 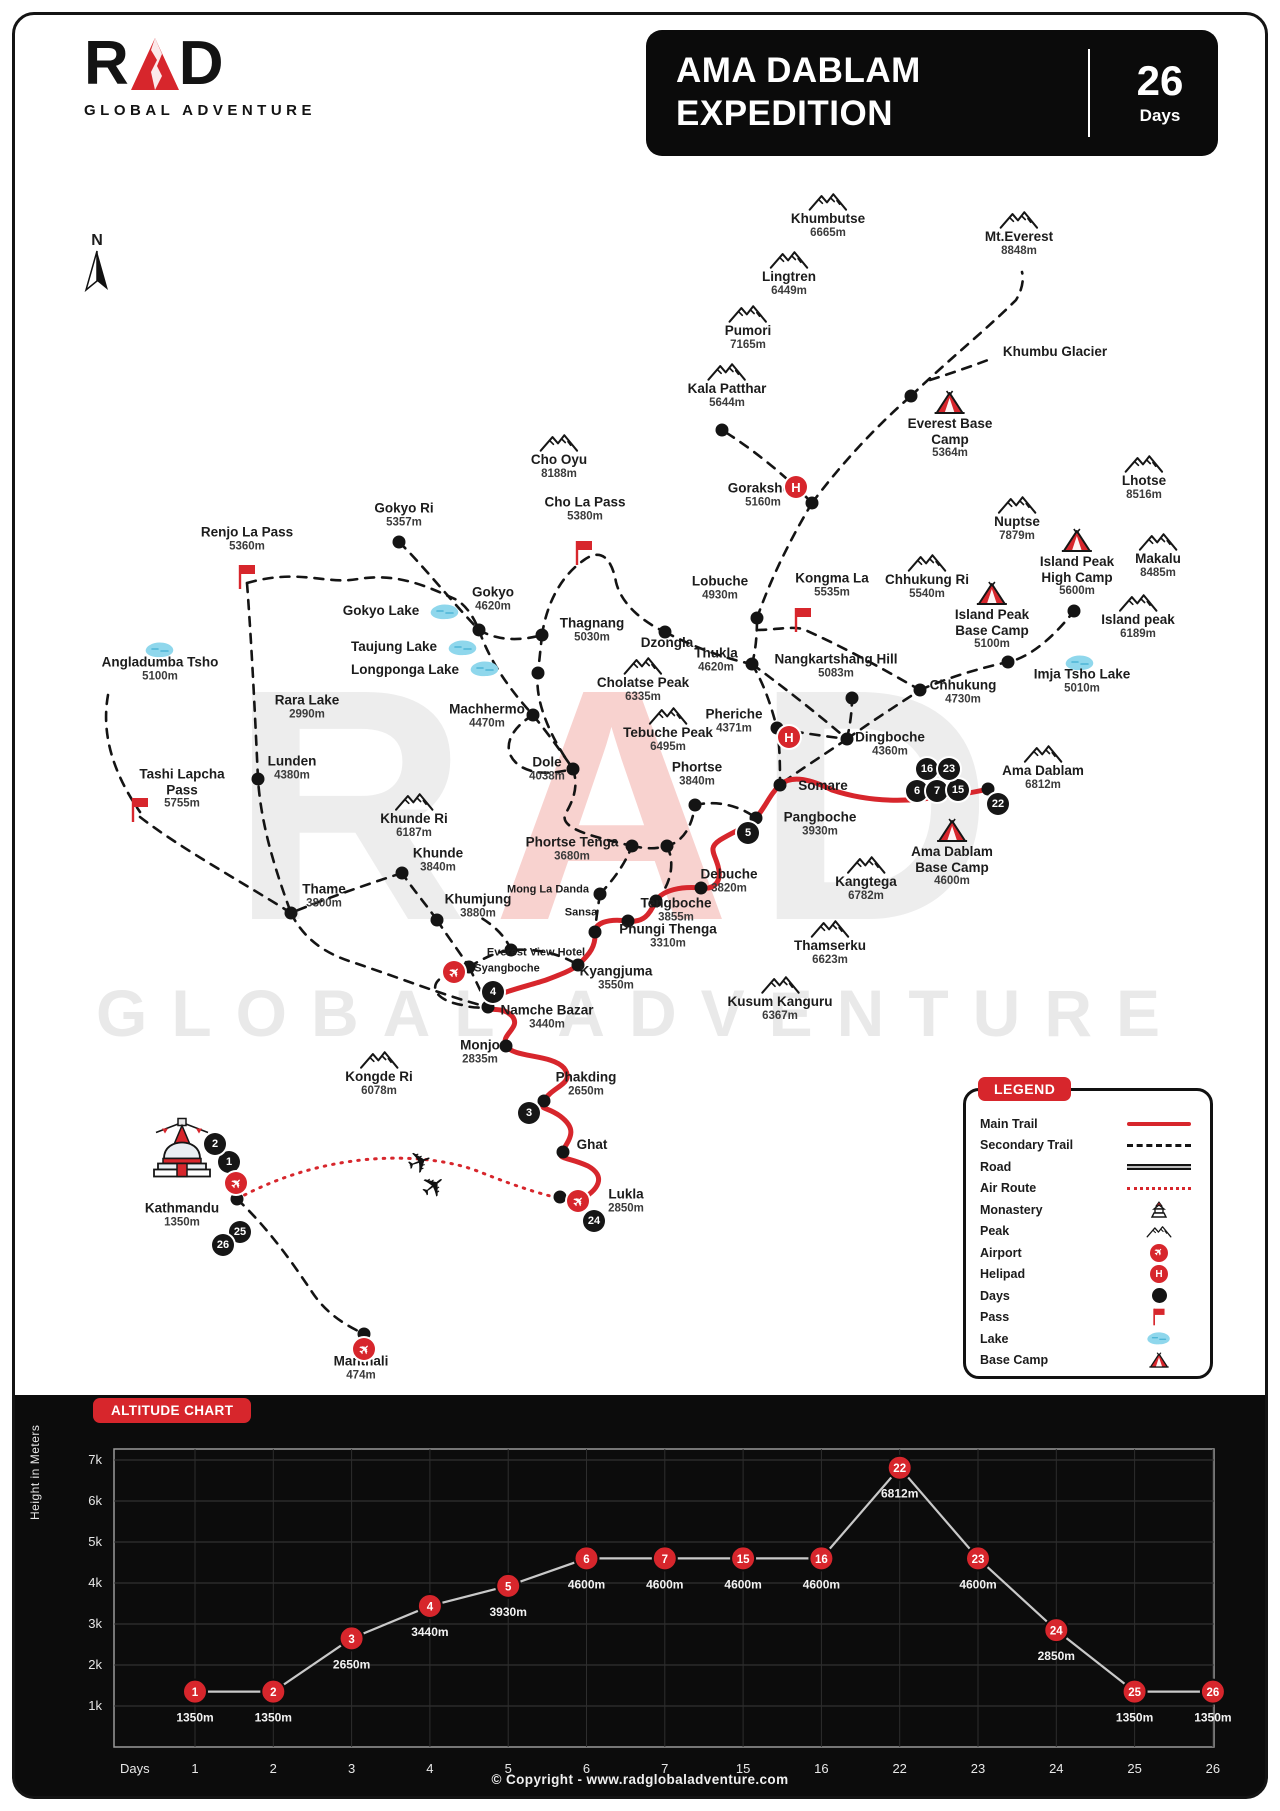 What do you see at coordinates (1019, 250) in the screenshot?
I see `peak-elevation: 8848m` at bounding box center [1019, 250].